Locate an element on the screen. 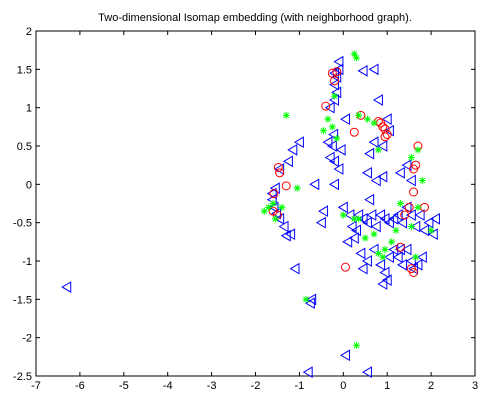 Image resolution: width=480 pixels, height=394 pixels. x-tick-label: -4 is located at coordinates (168, 386).